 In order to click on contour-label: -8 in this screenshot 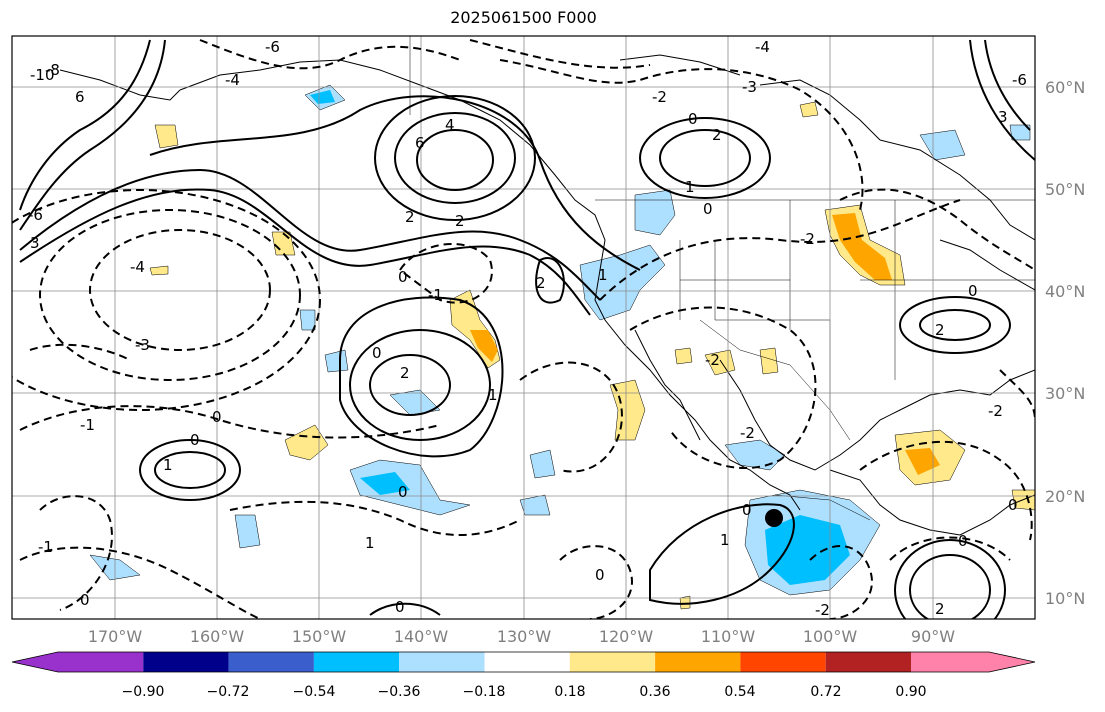, I will do `click(52, 70)`.